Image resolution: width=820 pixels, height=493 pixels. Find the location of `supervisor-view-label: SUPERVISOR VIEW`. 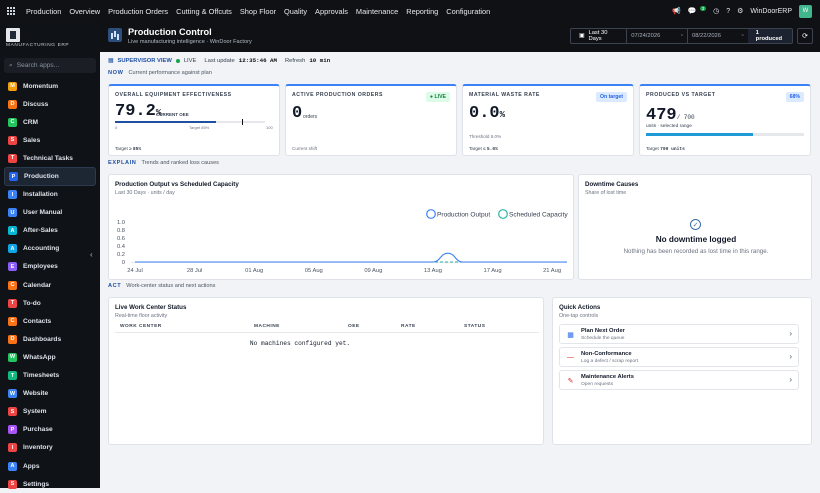

supervisor-view-label: SUPERVISOR VIEW is located at coordinates (144, 60).